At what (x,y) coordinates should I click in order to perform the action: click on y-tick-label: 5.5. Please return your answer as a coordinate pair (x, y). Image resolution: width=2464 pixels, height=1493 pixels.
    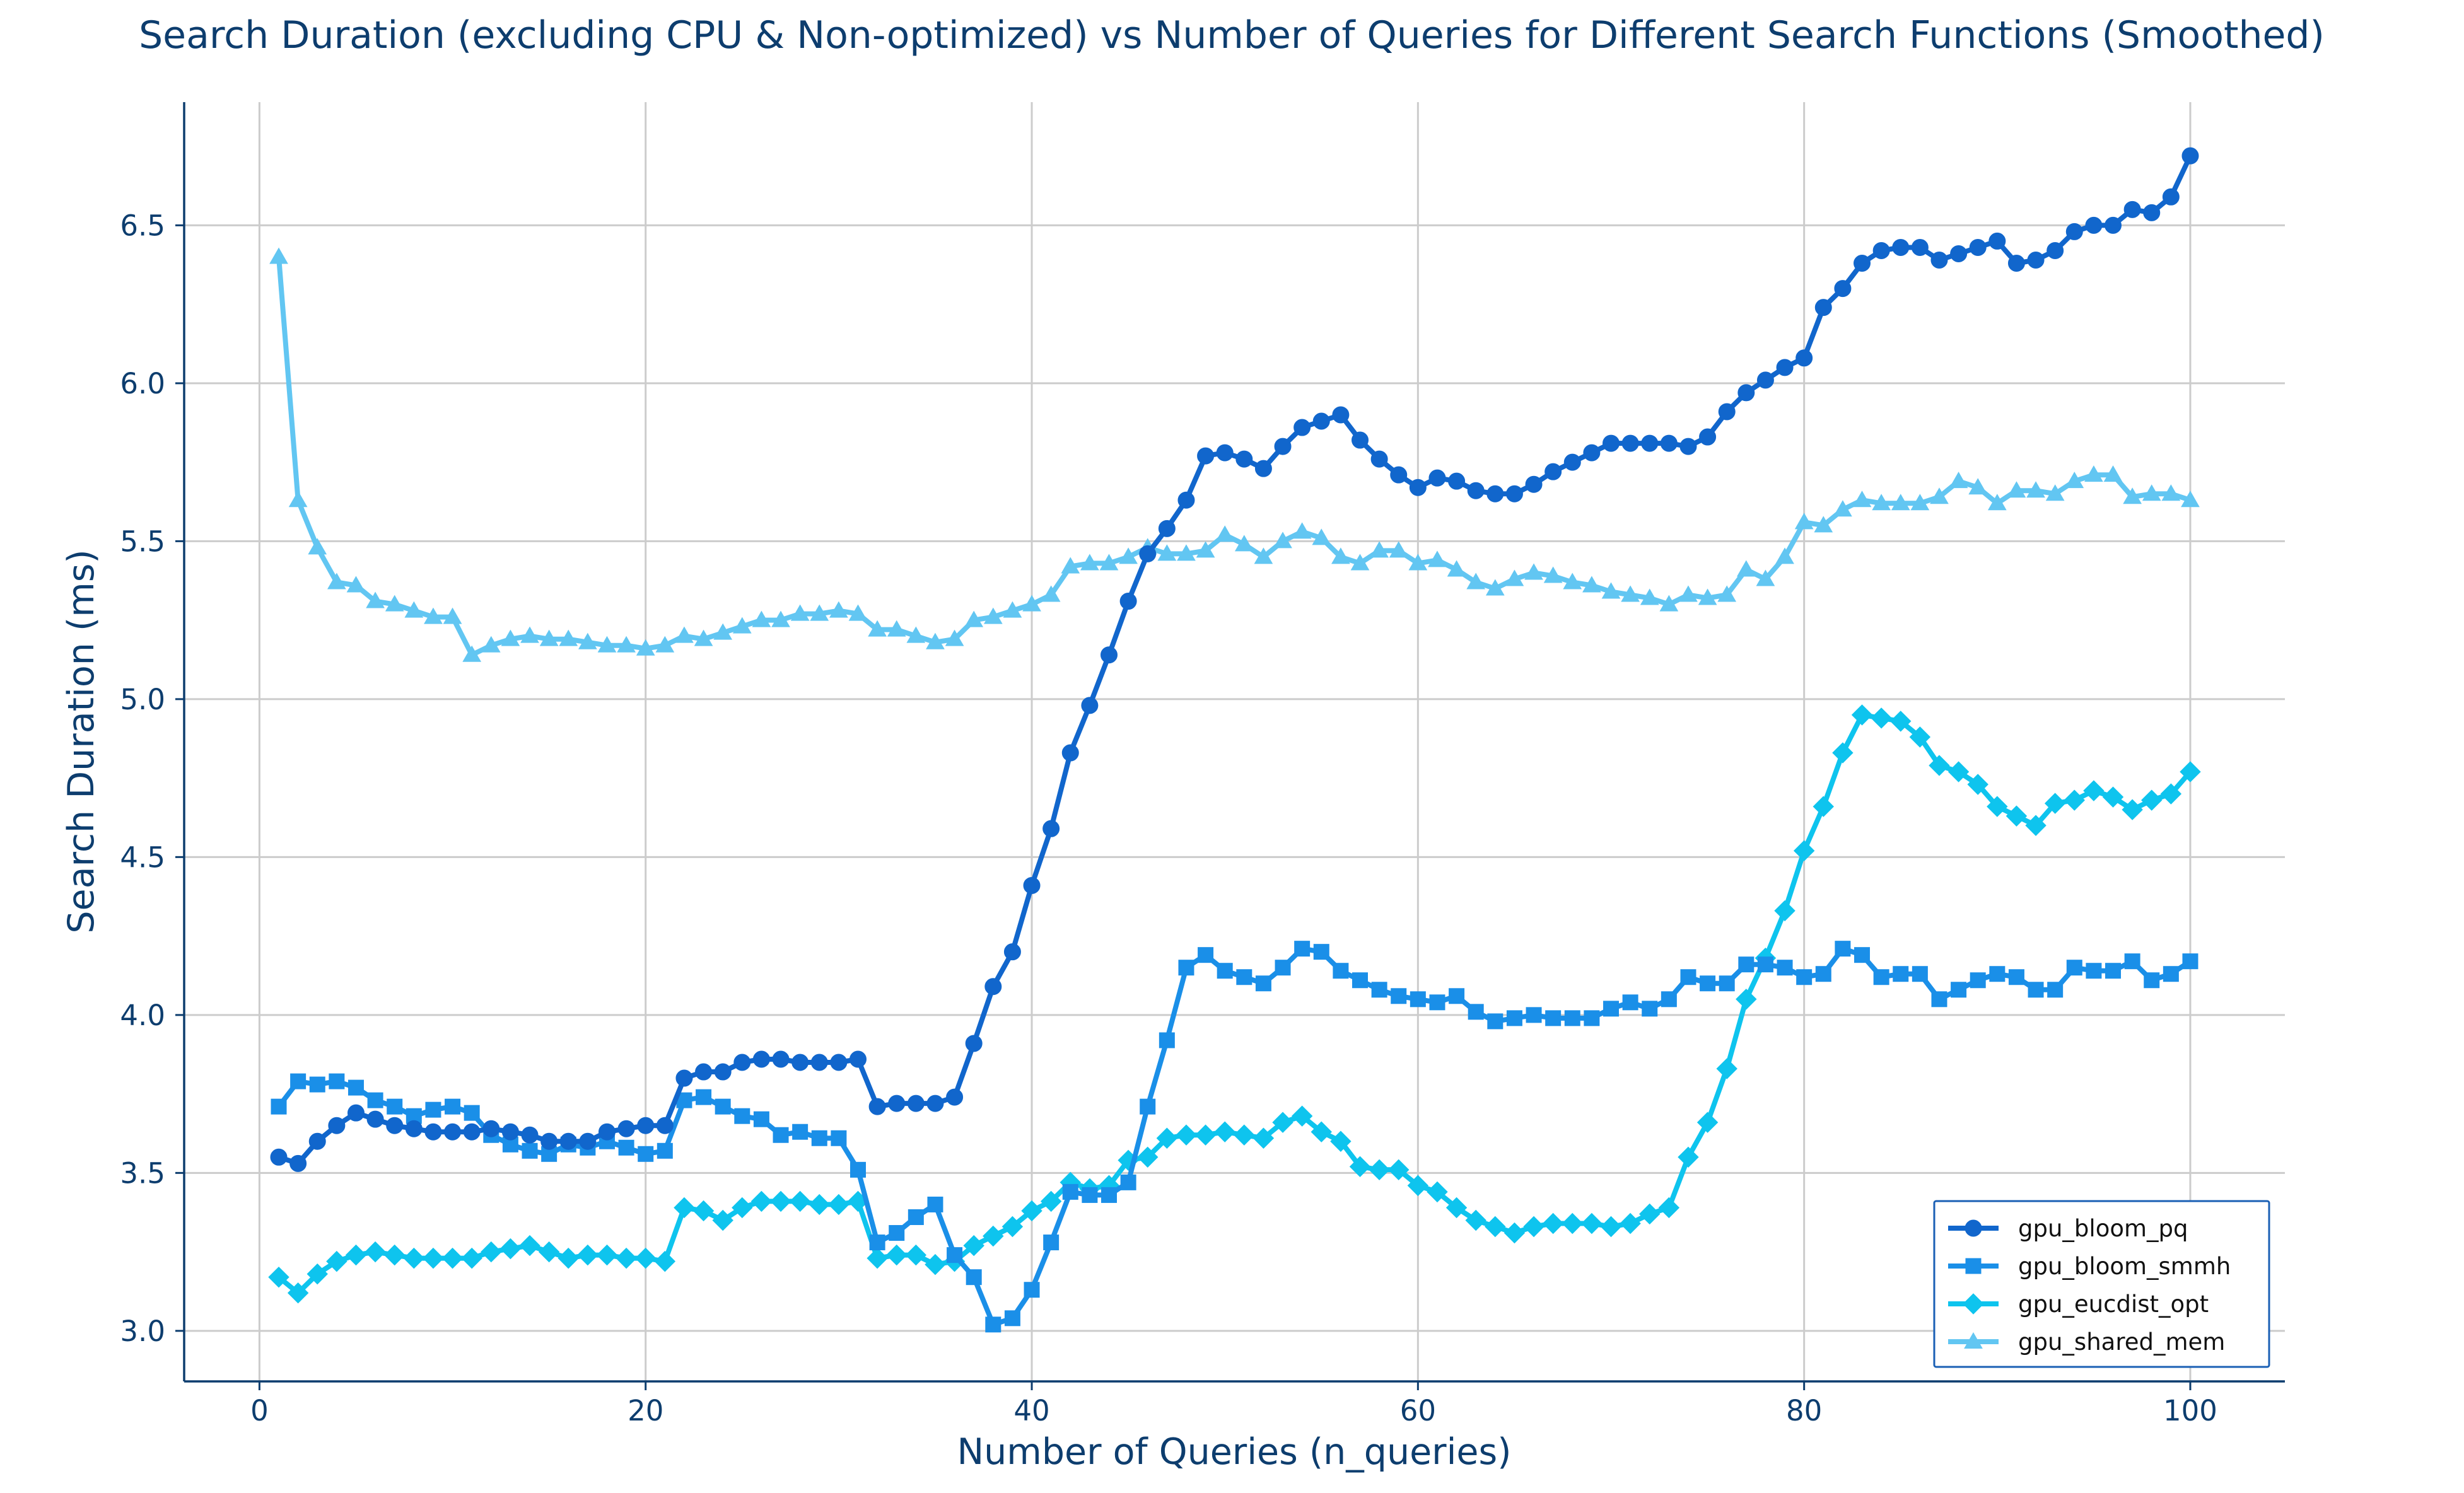
    Looking at the image, I should click on (142, 542).